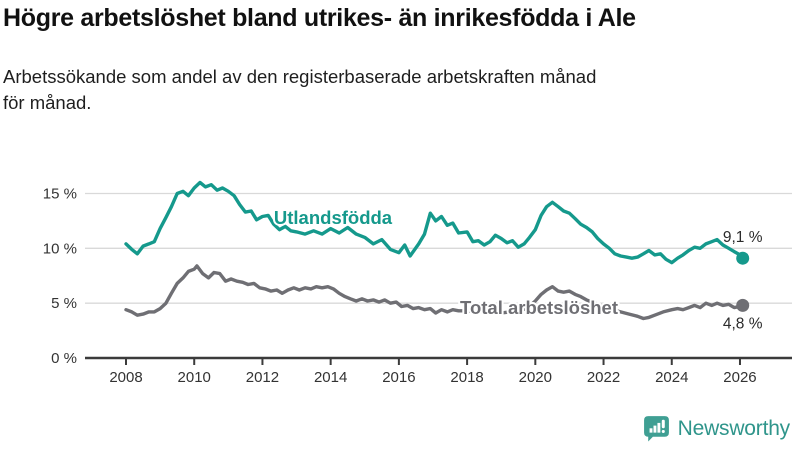 The width and height of the screenshot is (800, 450). What do you see at coordinates (743, 323) in the screenshot?
I see `series-end-value-label: 4,8 %` at bounding box center [743, 323].